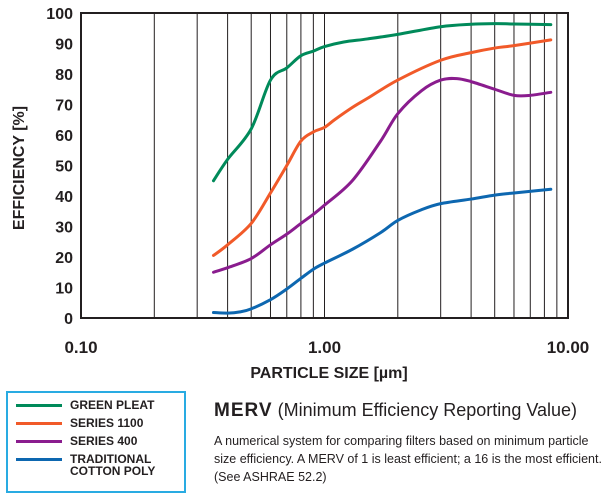 The height and width of the screenshot is (495, 615). I want to click on y-tick-label: 60, so click(64, 136).